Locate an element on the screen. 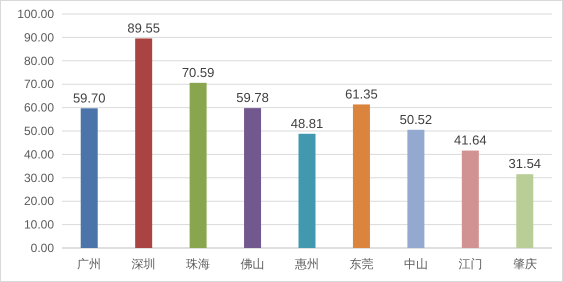 The height and width of the screenshot is (282, 563). data-label: 41.64 is located at coordinates (470, 140).